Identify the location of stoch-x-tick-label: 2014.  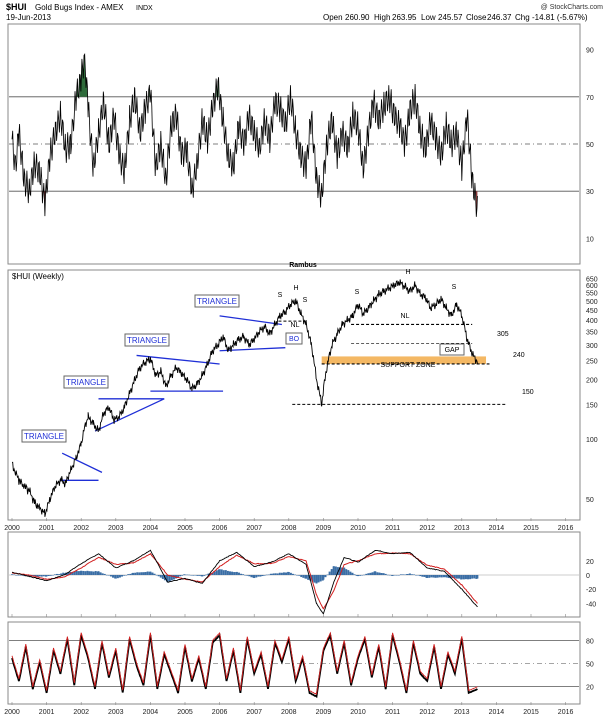
(497, 712).